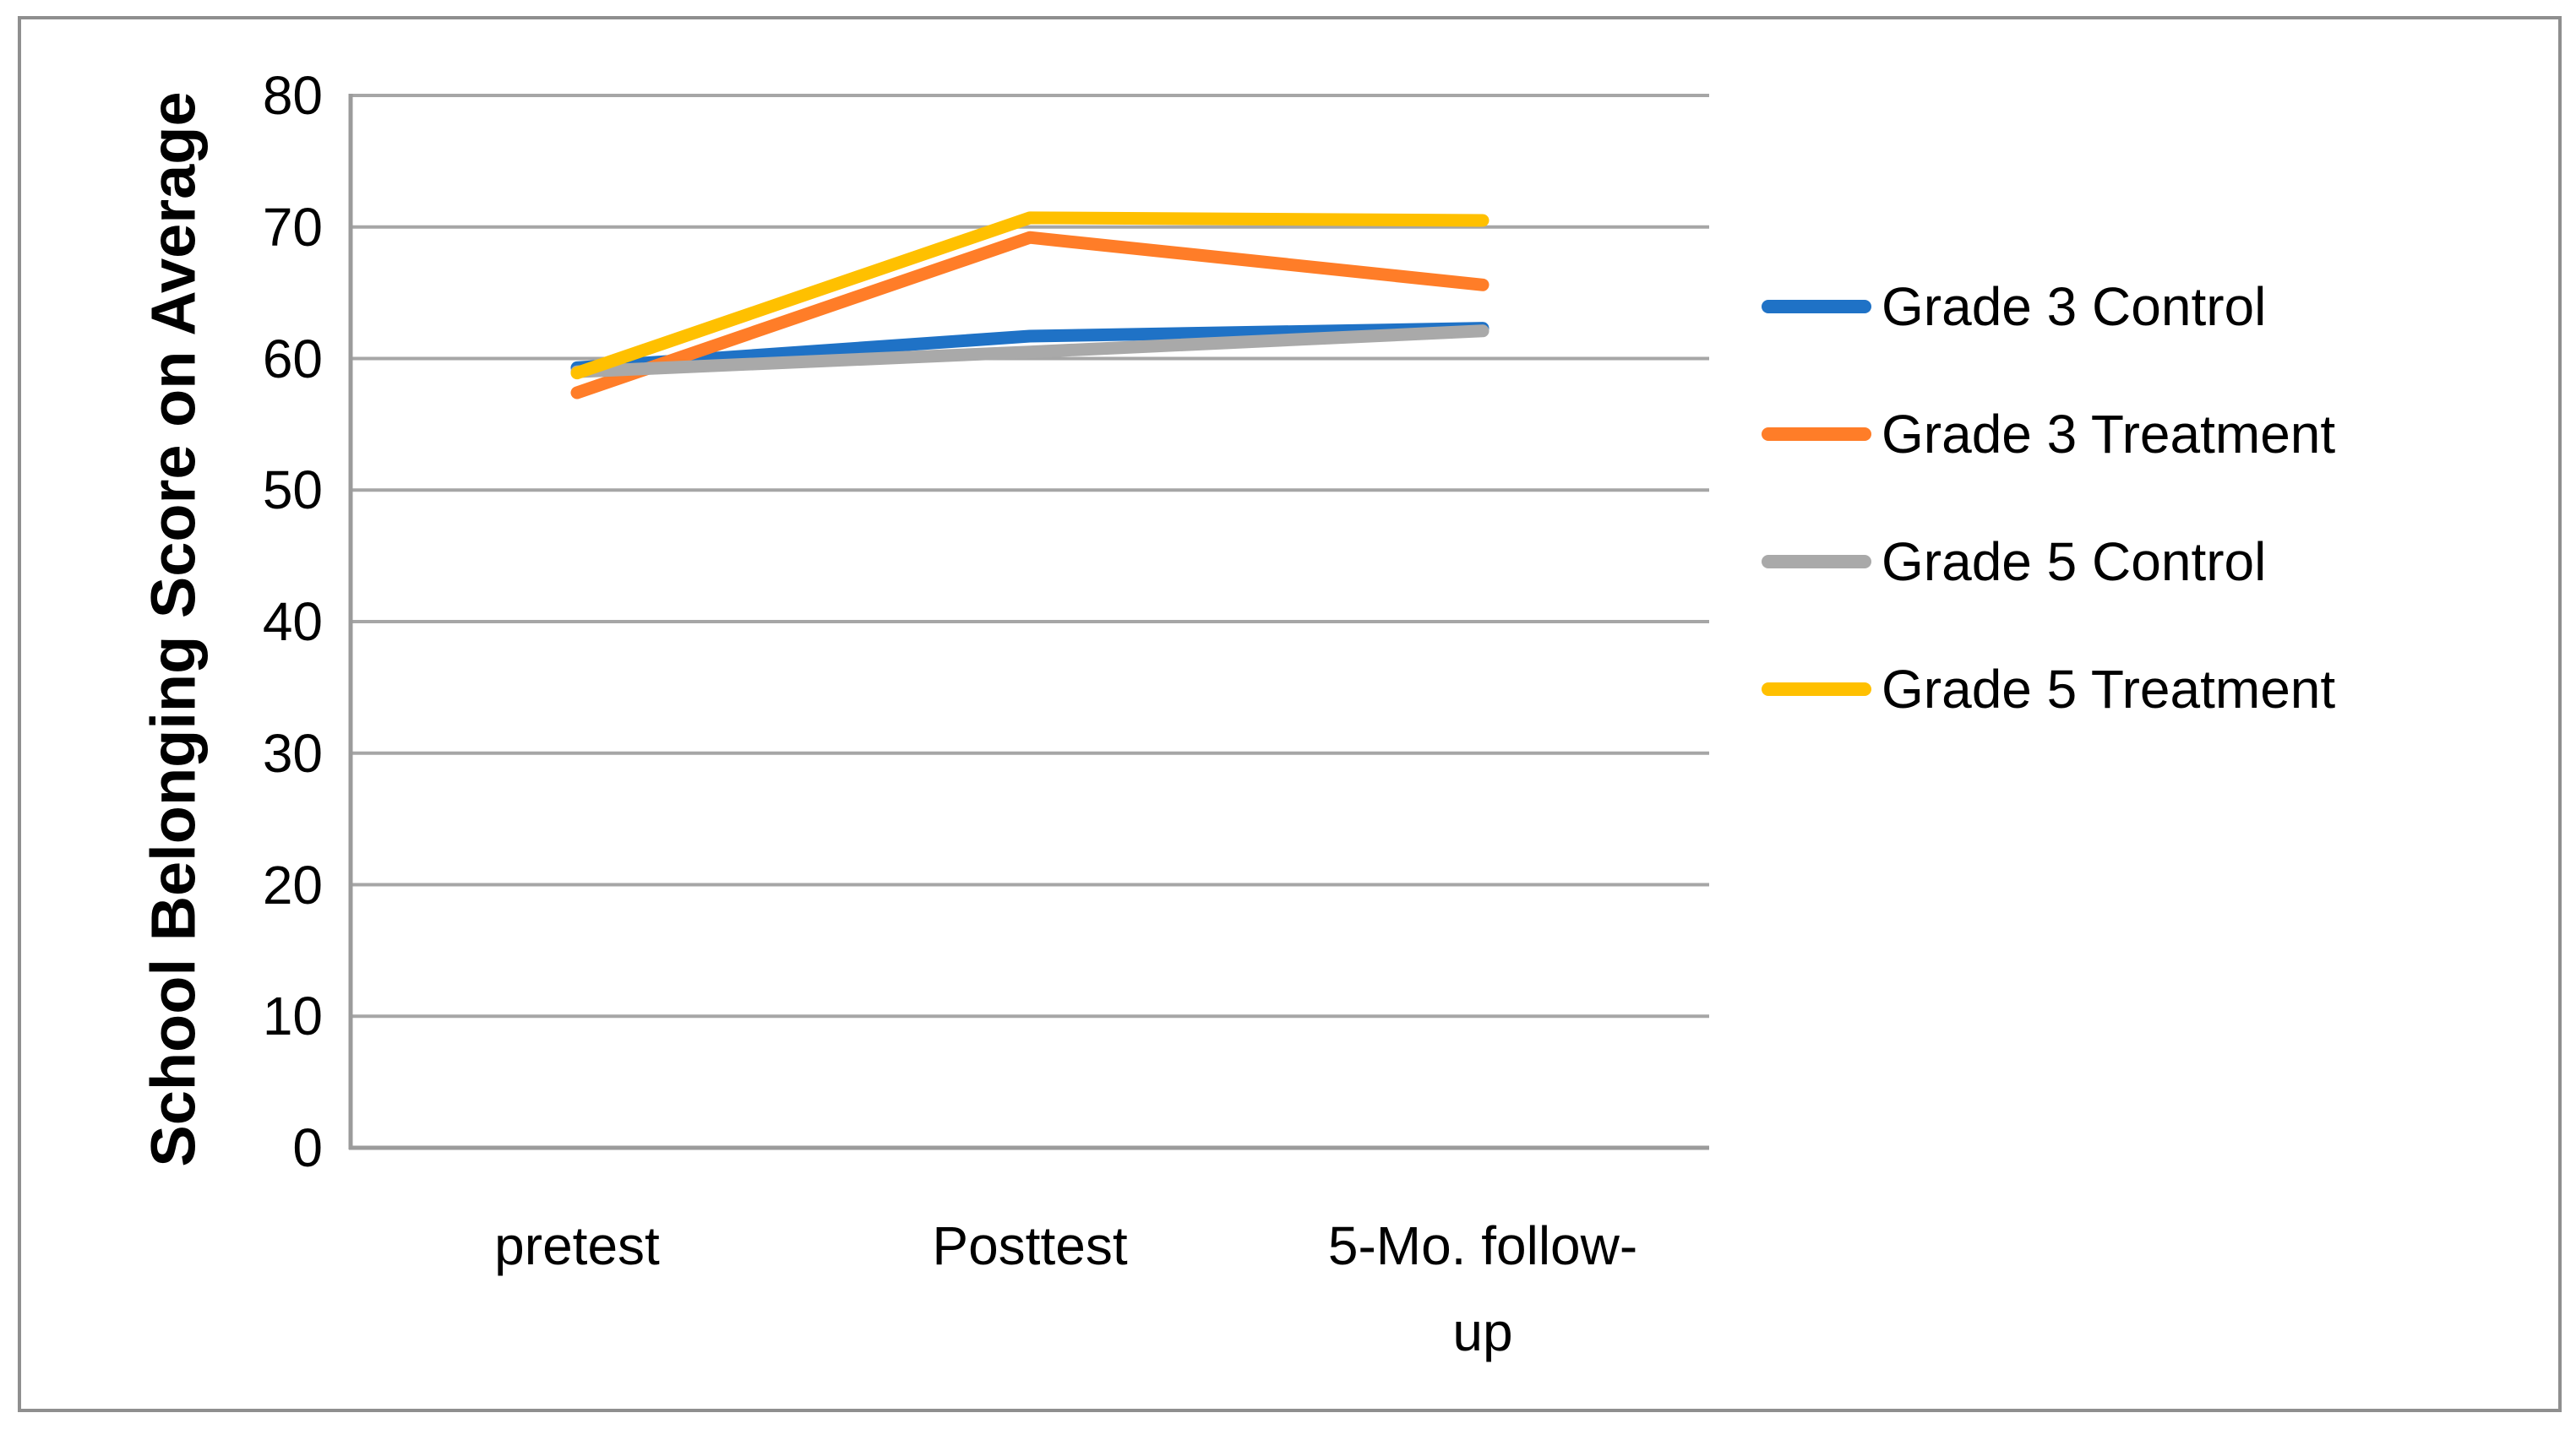 The width and height of the screenshot is (2576, 1440). I want to click on y-tick-label: 50, so click(292, 490).